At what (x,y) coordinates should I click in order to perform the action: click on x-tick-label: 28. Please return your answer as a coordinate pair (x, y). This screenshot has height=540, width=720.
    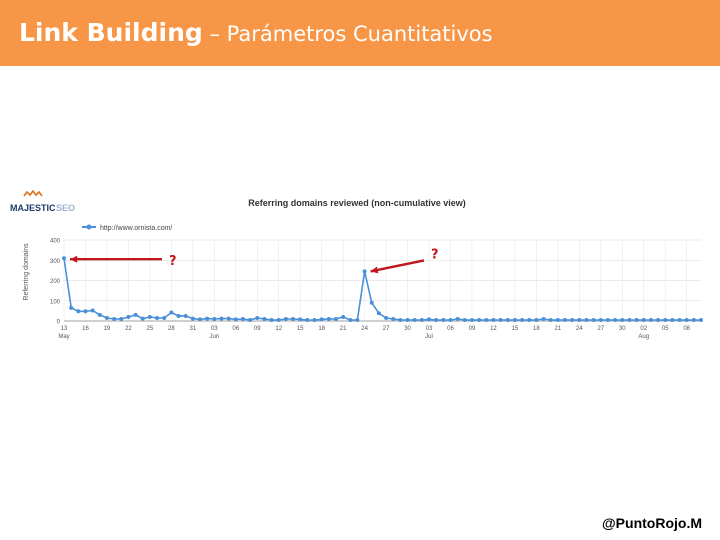
    Looking at the image, I should click on (171, 329).